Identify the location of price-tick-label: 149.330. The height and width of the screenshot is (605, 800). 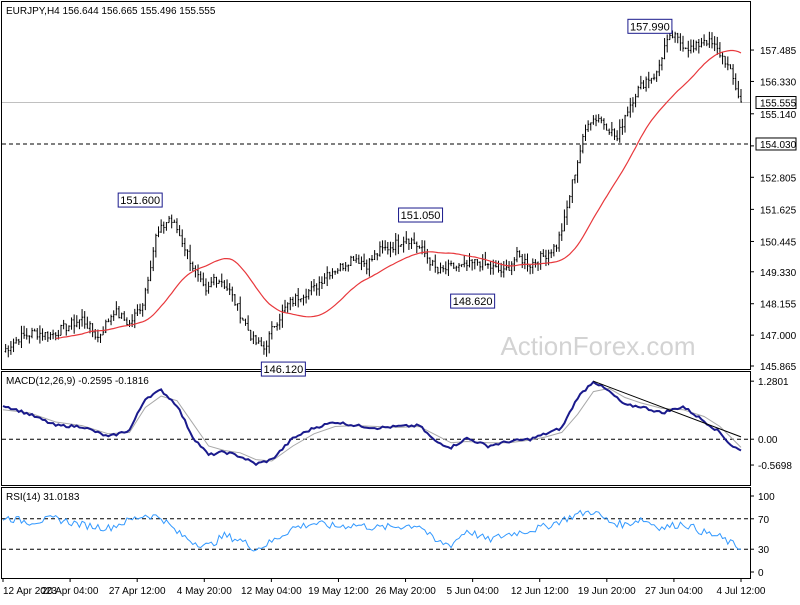
(778, 273).